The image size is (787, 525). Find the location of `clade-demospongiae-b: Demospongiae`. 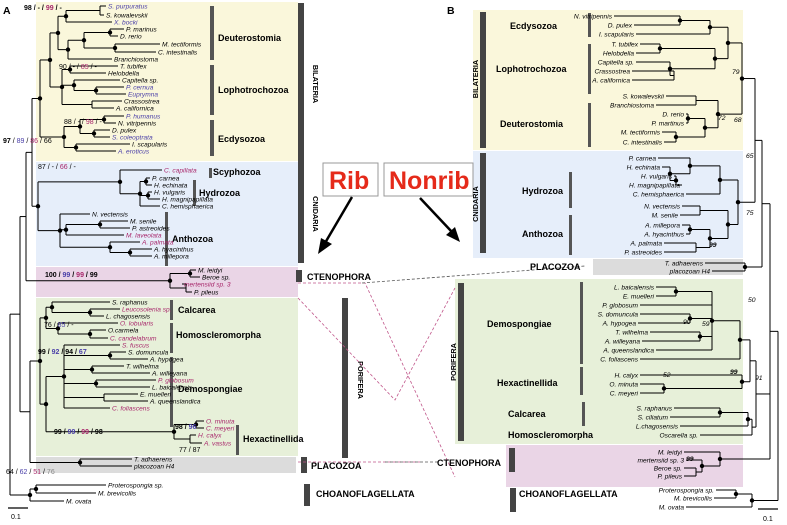

clade-demospongiae-b: Demospongiae is located at coordinates (519, 324).